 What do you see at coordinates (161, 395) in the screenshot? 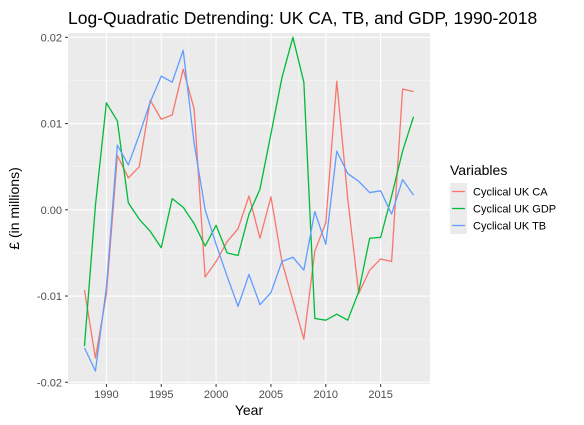
I see `x-tick-label: 1995` at bounding box center [161, 395].